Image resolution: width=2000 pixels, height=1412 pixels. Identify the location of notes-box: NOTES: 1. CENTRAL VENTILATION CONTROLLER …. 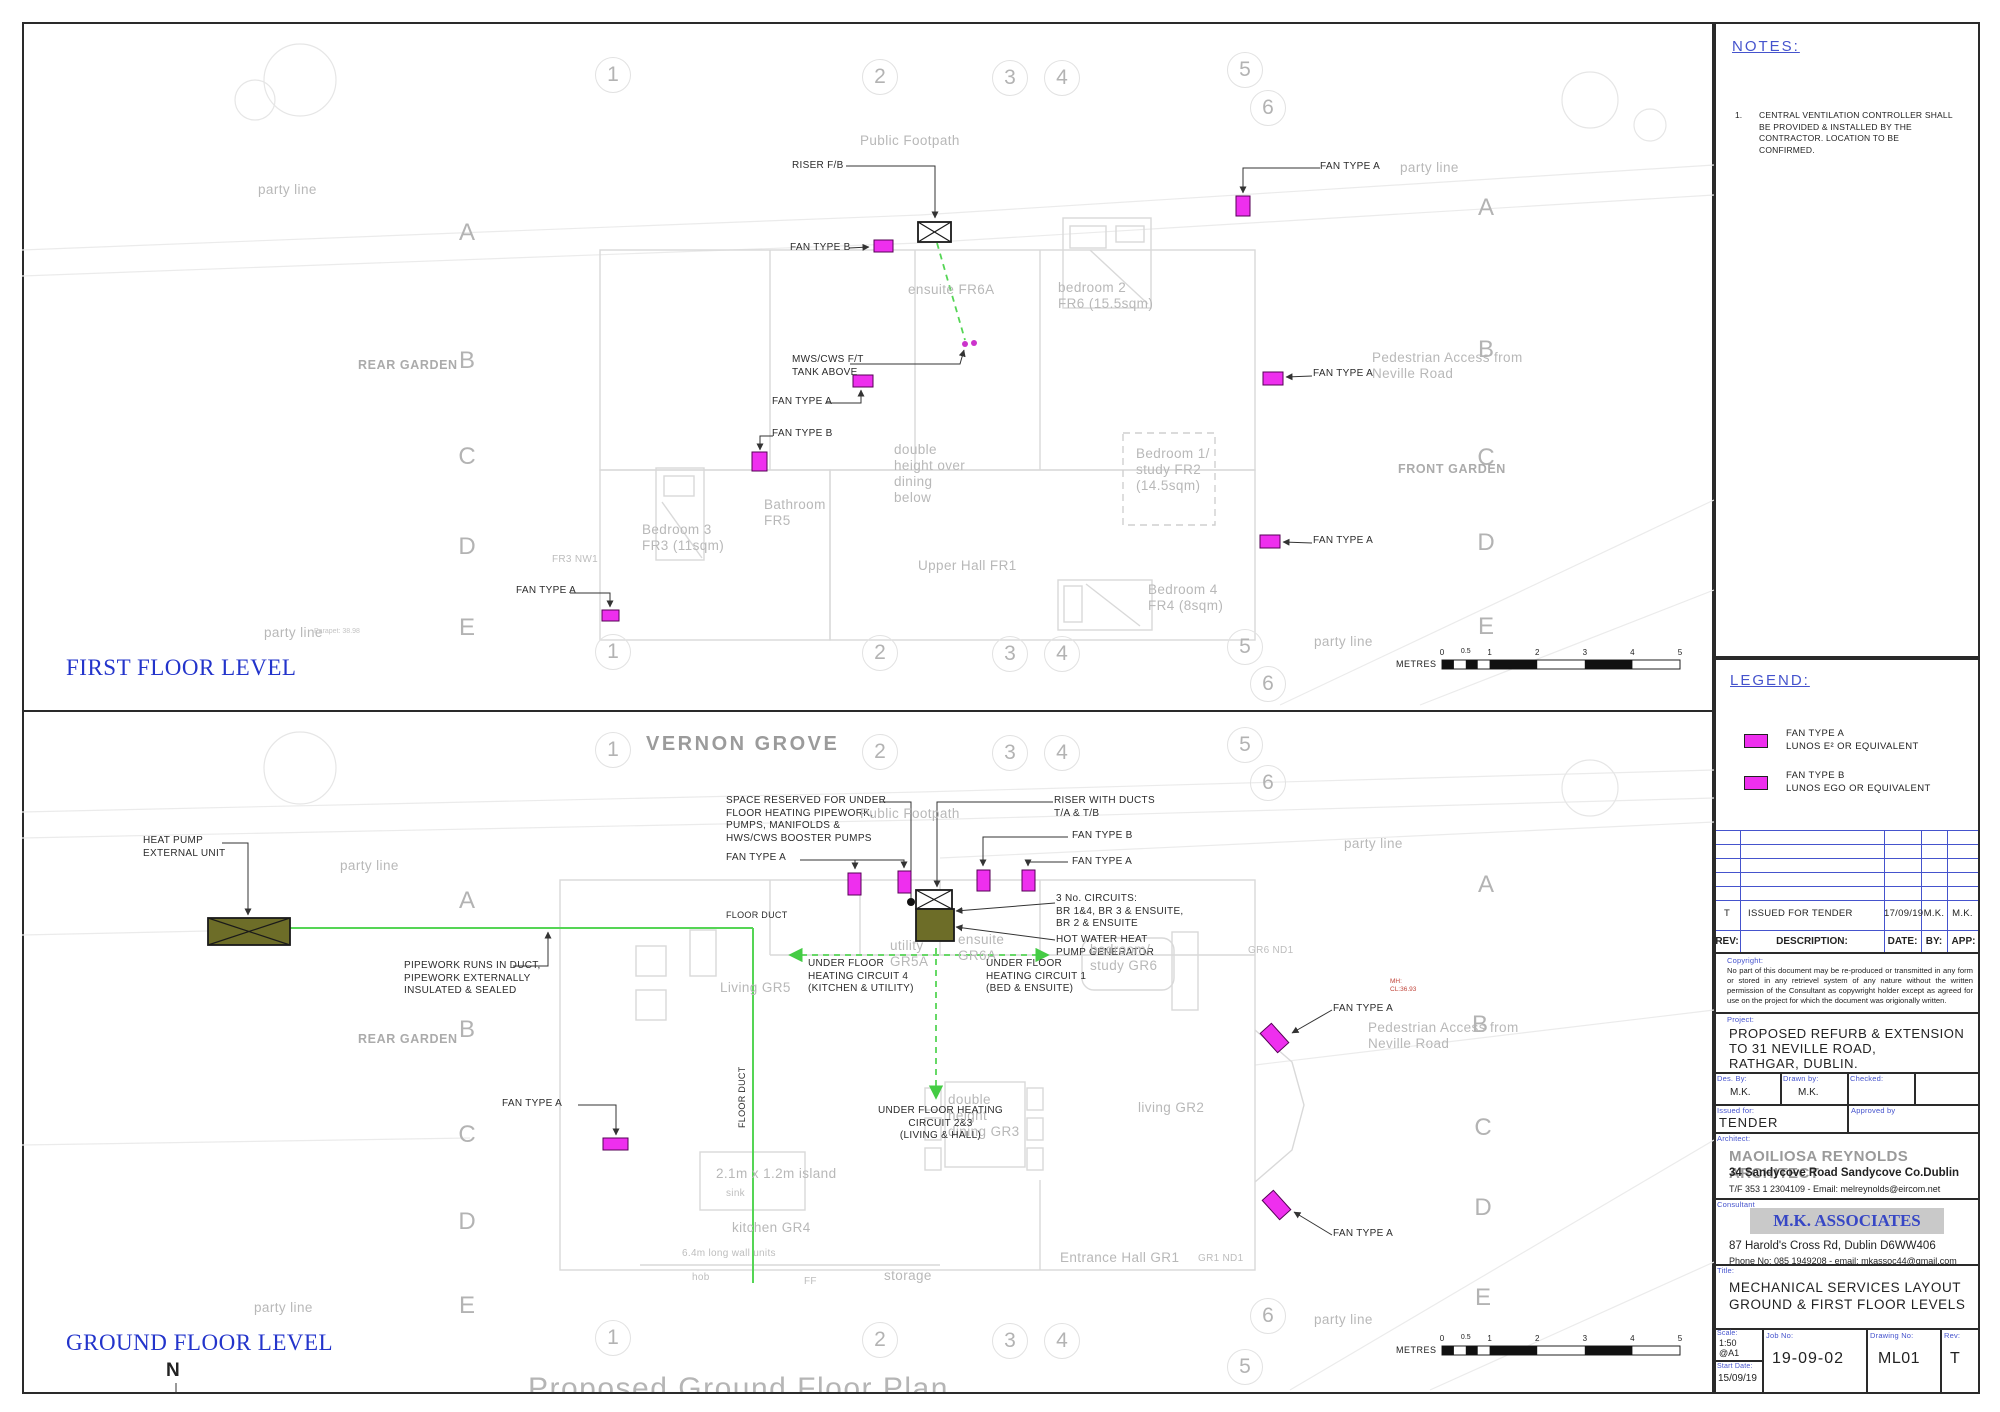
(1847, 340).